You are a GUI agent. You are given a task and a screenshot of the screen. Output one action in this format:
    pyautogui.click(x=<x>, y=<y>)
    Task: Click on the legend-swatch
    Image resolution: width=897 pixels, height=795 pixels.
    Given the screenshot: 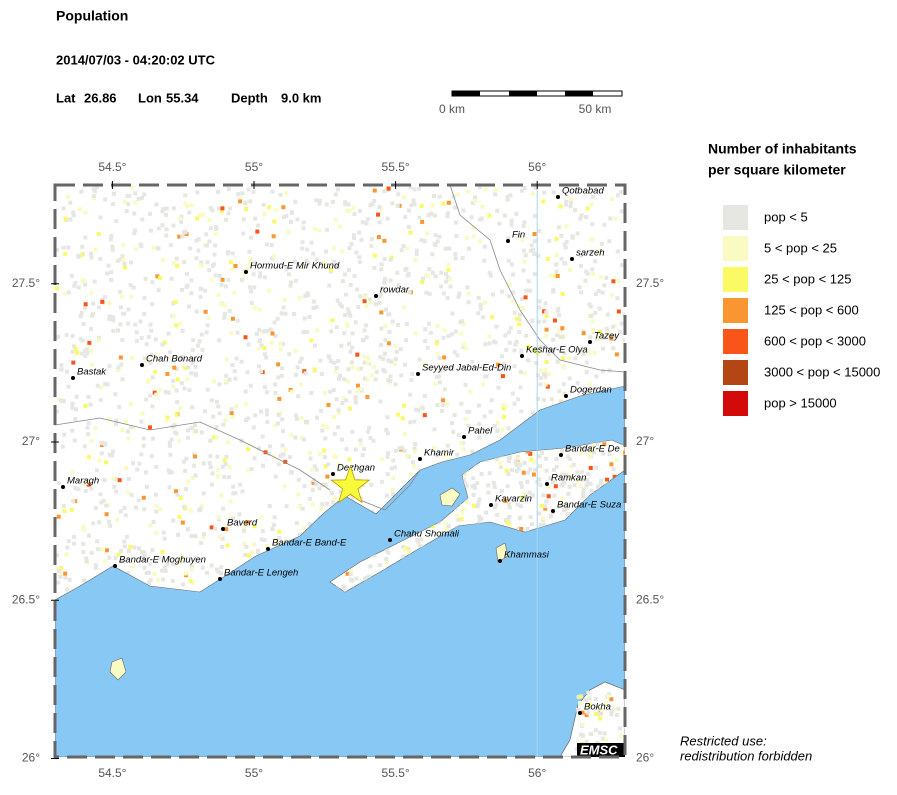 What is the action you would take?
    pyautogui.click(x=735, y=279)
    